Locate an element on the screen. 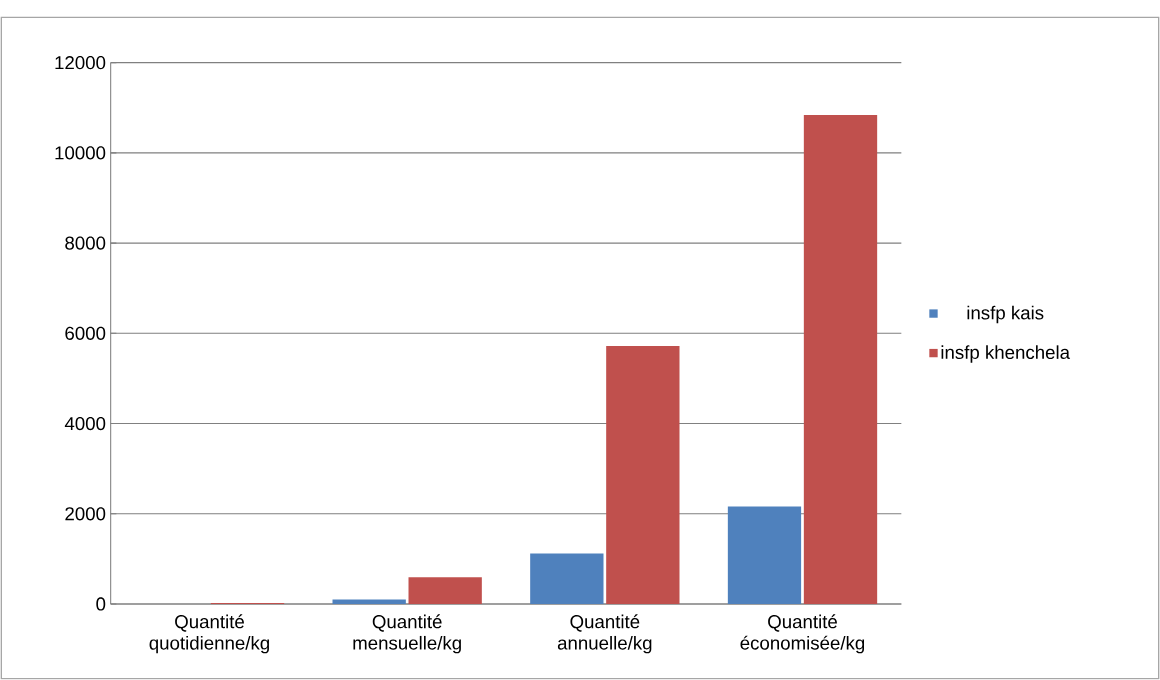 The width and height of the screenshot is (1160, 680). y-tick-label: 2000 is located at coordinates (85, 514).